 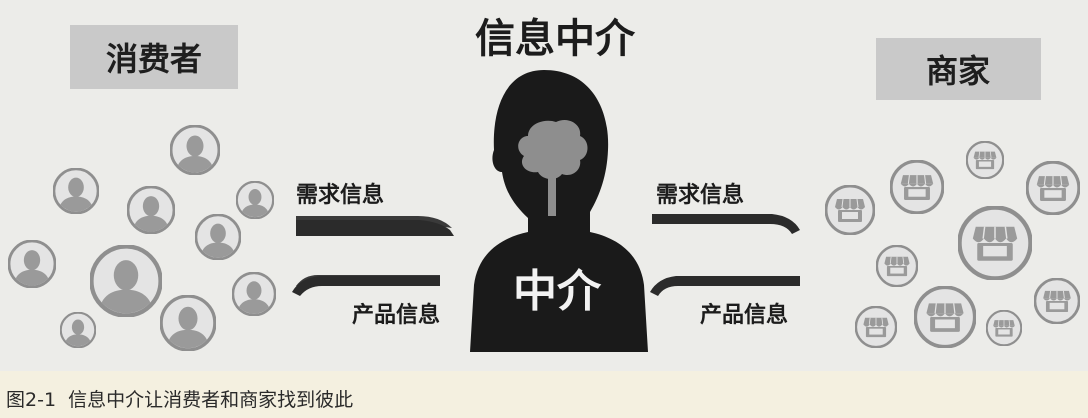 I want to click on merchant-group, so click(x=952, y=244).